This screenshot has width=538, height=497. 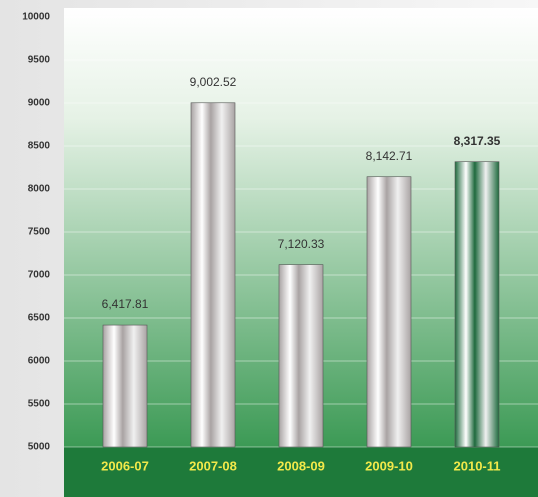 I want to click on x-tick-label: 2008-09, so click(x=301, y=465).